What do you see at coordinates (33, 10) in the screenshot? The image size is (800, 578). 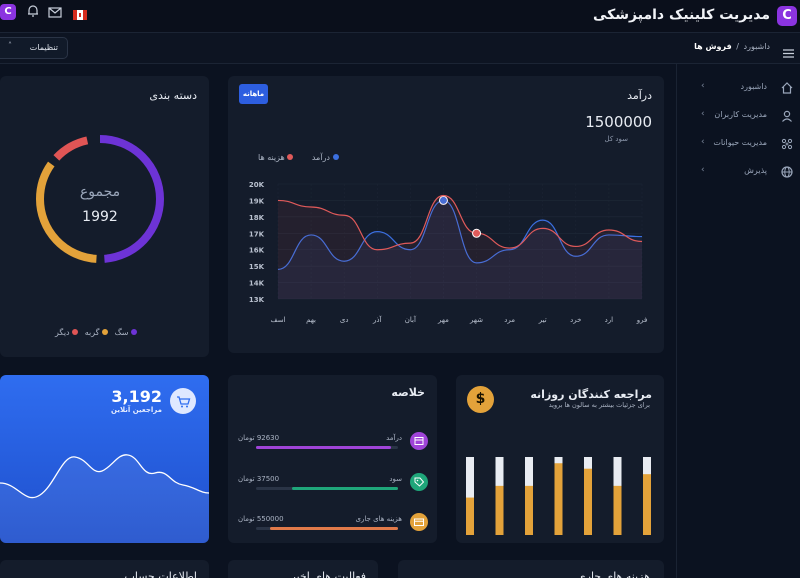 I see `bell-icon` at bounding box center [33, 10].